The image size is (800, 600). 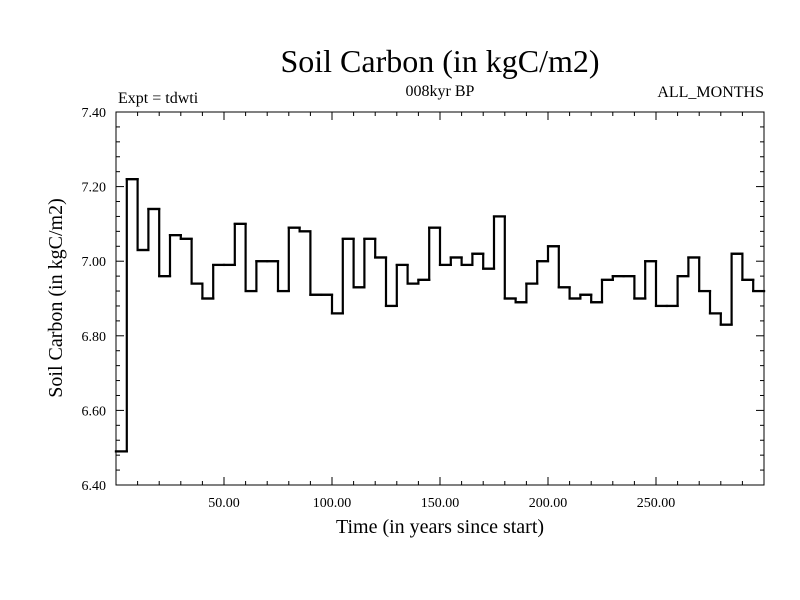 What do you see at coordinates (332, 503) in the screenshot?
I see `x-tick-label: 100.00` at bounding box center [332, 503].